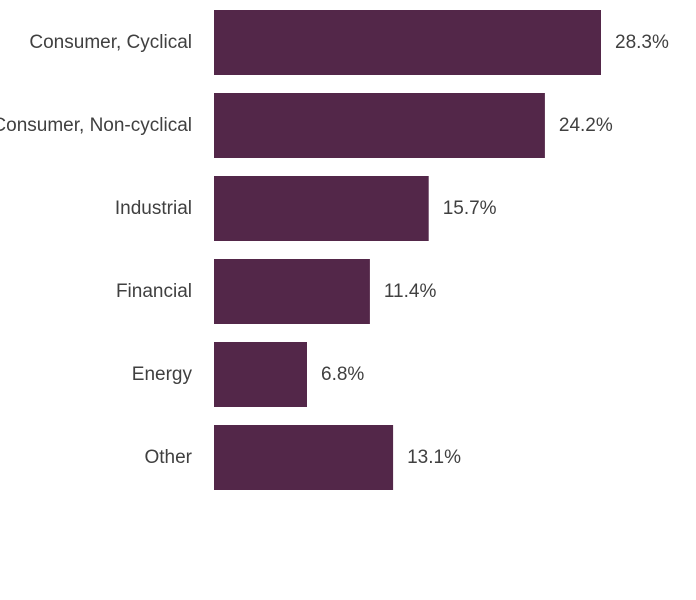 Image resolution: width=696 pixels, height=600 pixels. Describe the element at coordinates (96, 125) in the screenshot. I see `category-label-1: Consumer, Non-cyclical` at that location.